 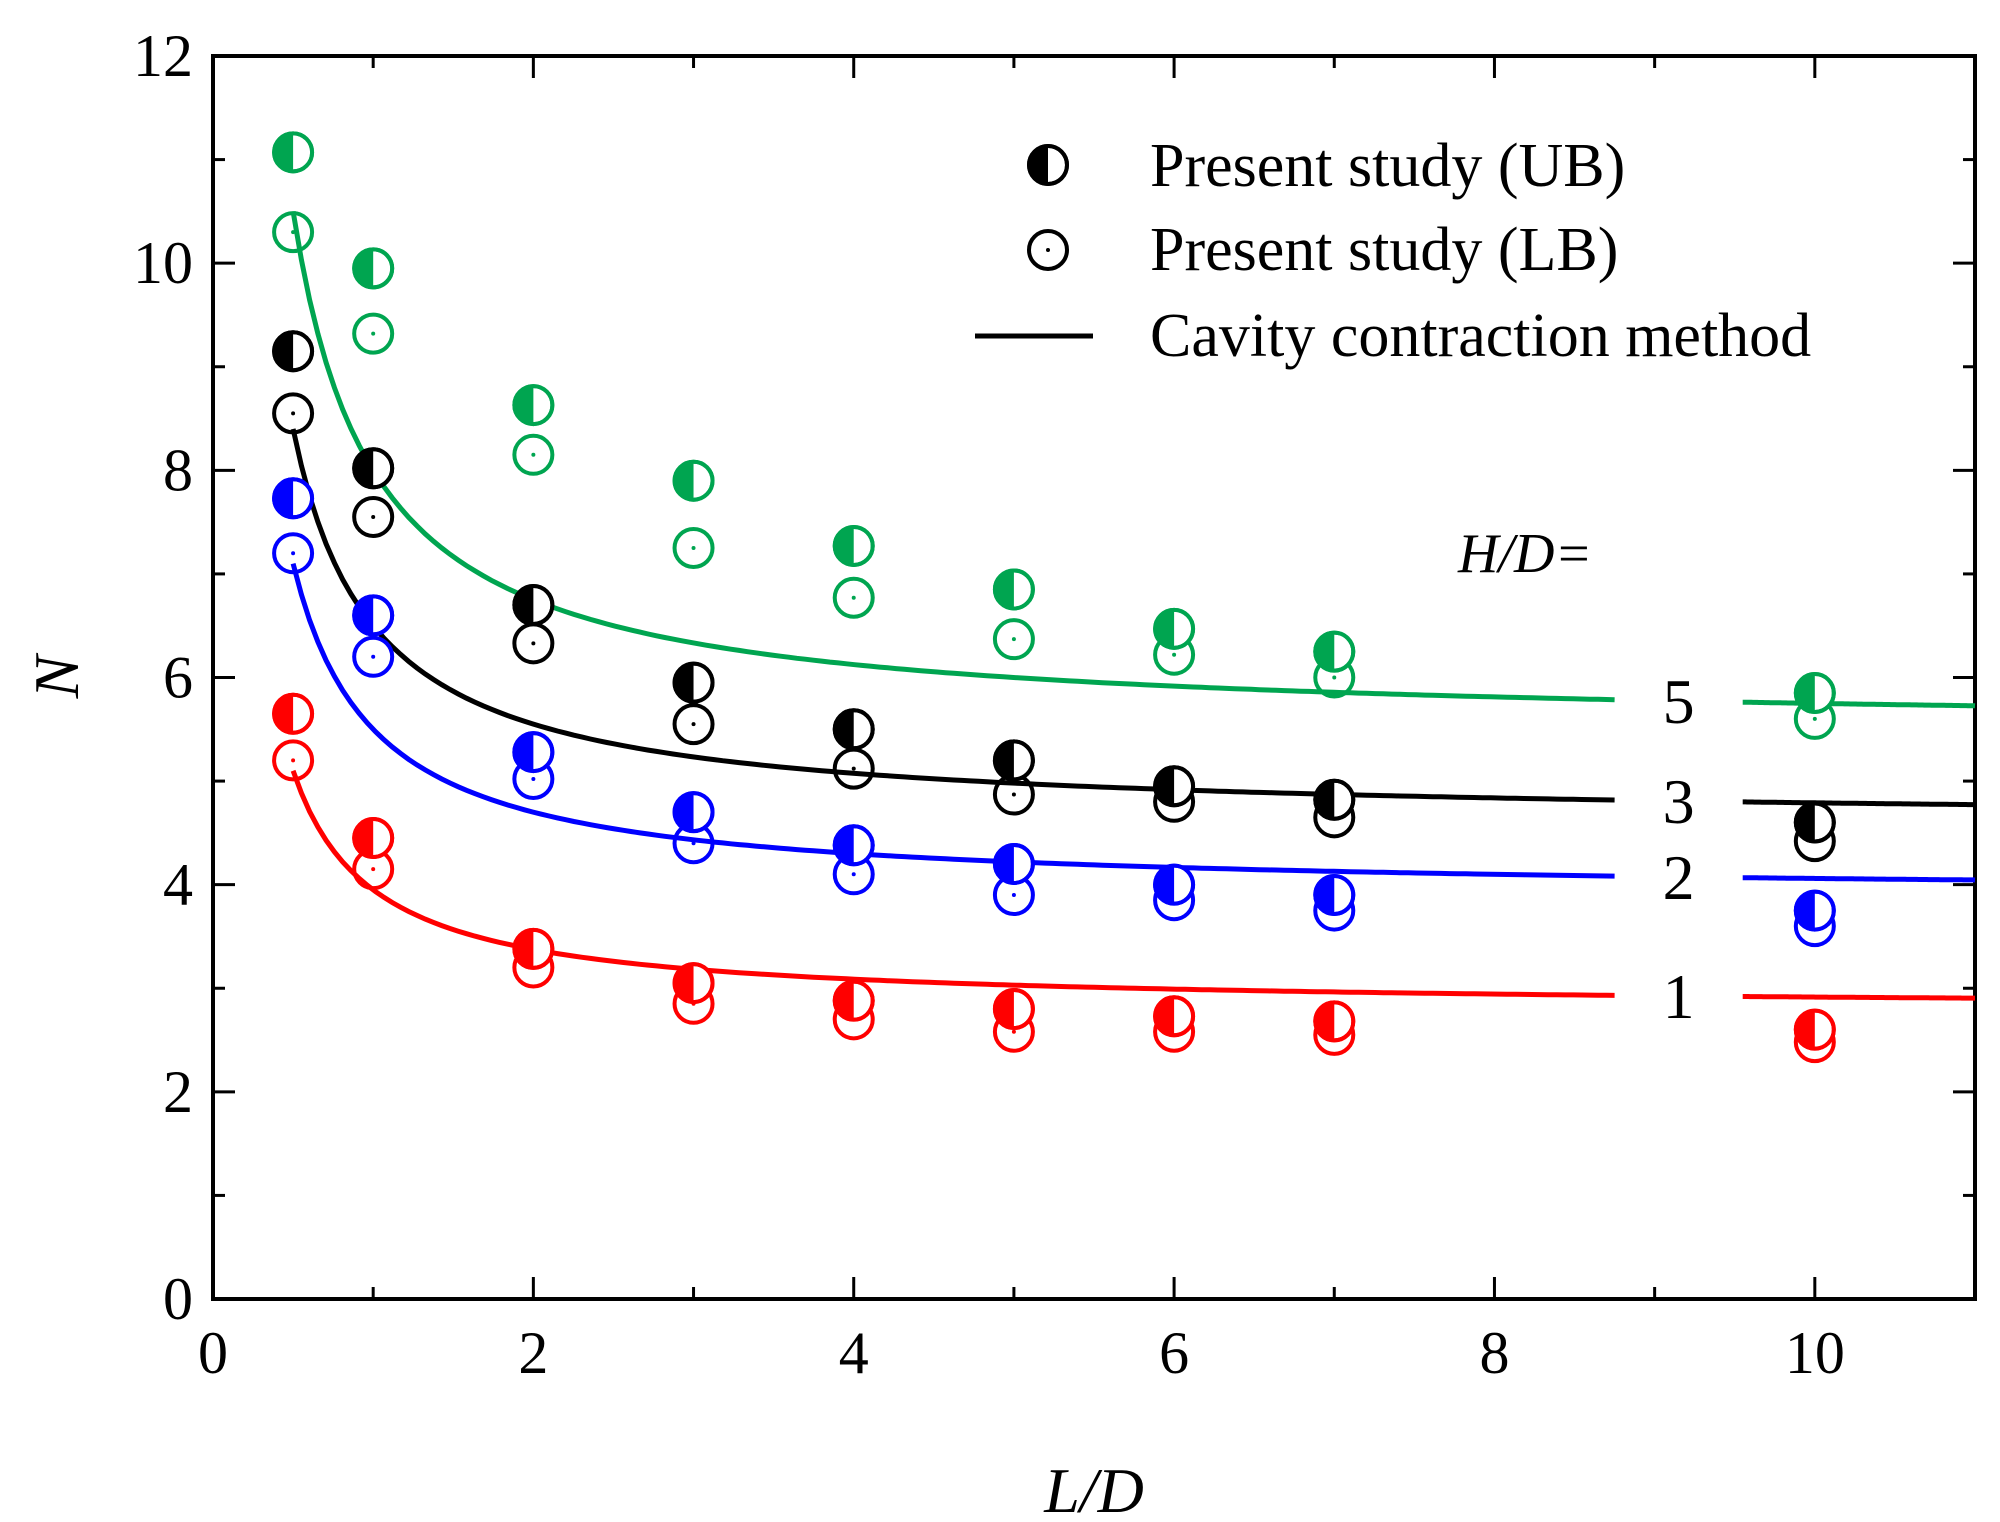 What do you see at coordinates (533, 1353) in the screenshot?
I see `x-tick-label: 2` at bounding box center [533, 1353].